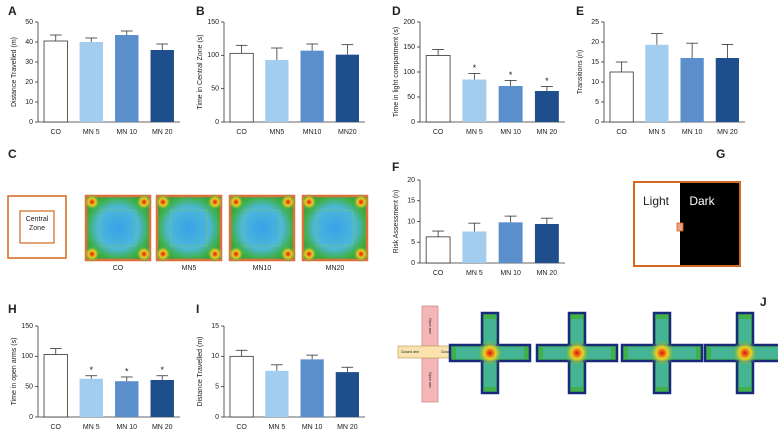  What do you see at coordinates (312, 132) in the screenshot?
I see `x-tick-label: MN10` at bounding box center [312, 132].